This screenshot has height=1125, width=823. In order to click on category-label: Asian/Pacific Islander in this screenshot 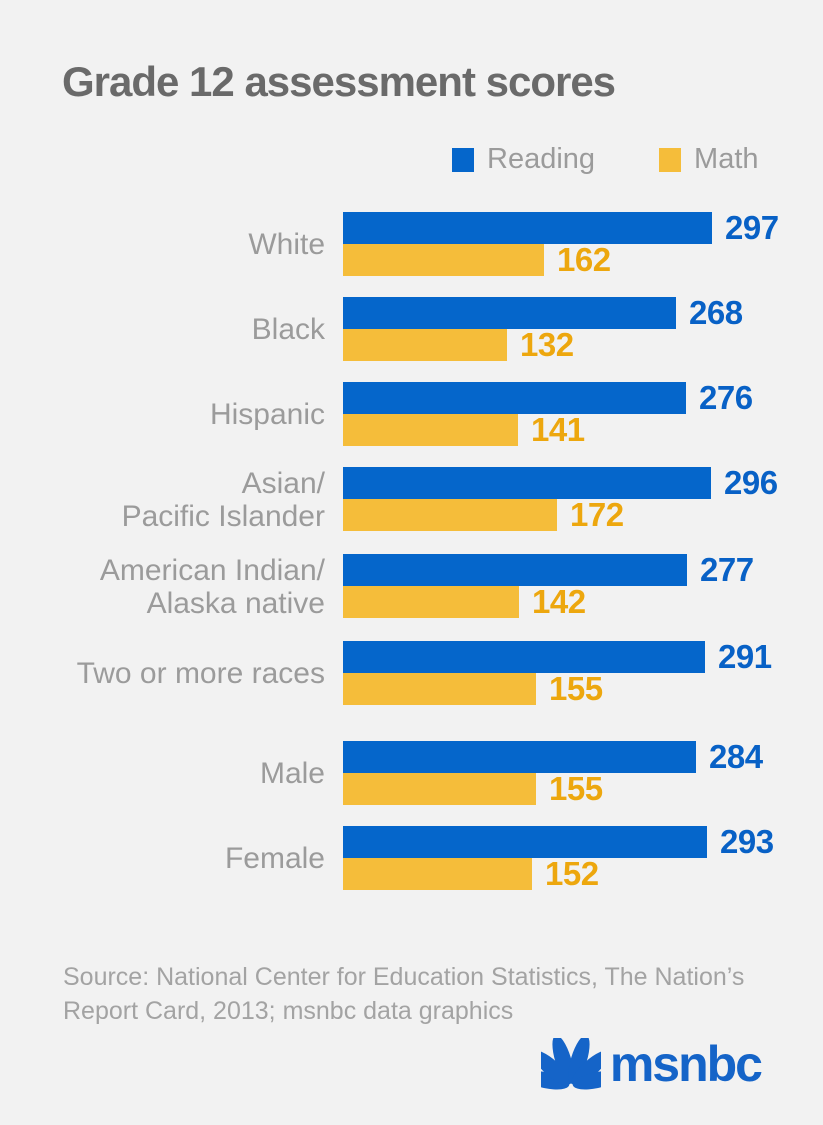, I will do `click(223, 500)`.